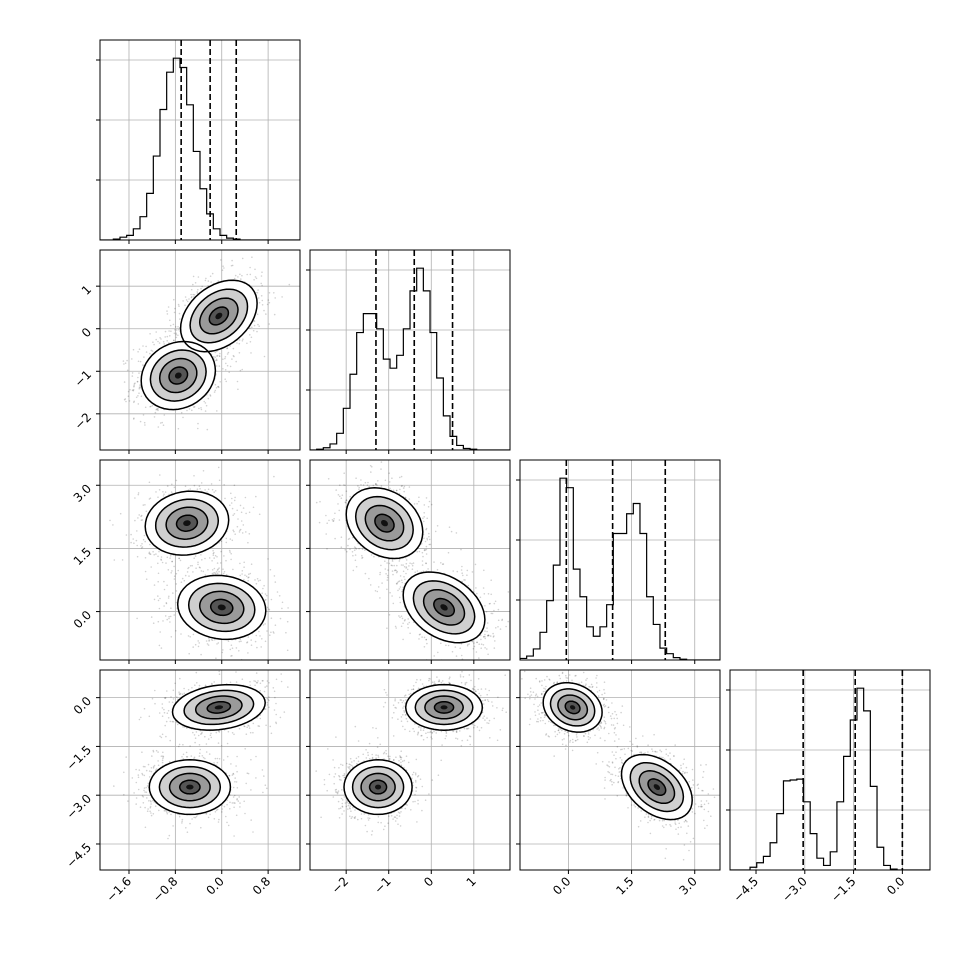 The width and height of the screenshot is (970, 970). Describe the element at coordinates (187, 523) in the screenshot. I see `contour-line` at that location.